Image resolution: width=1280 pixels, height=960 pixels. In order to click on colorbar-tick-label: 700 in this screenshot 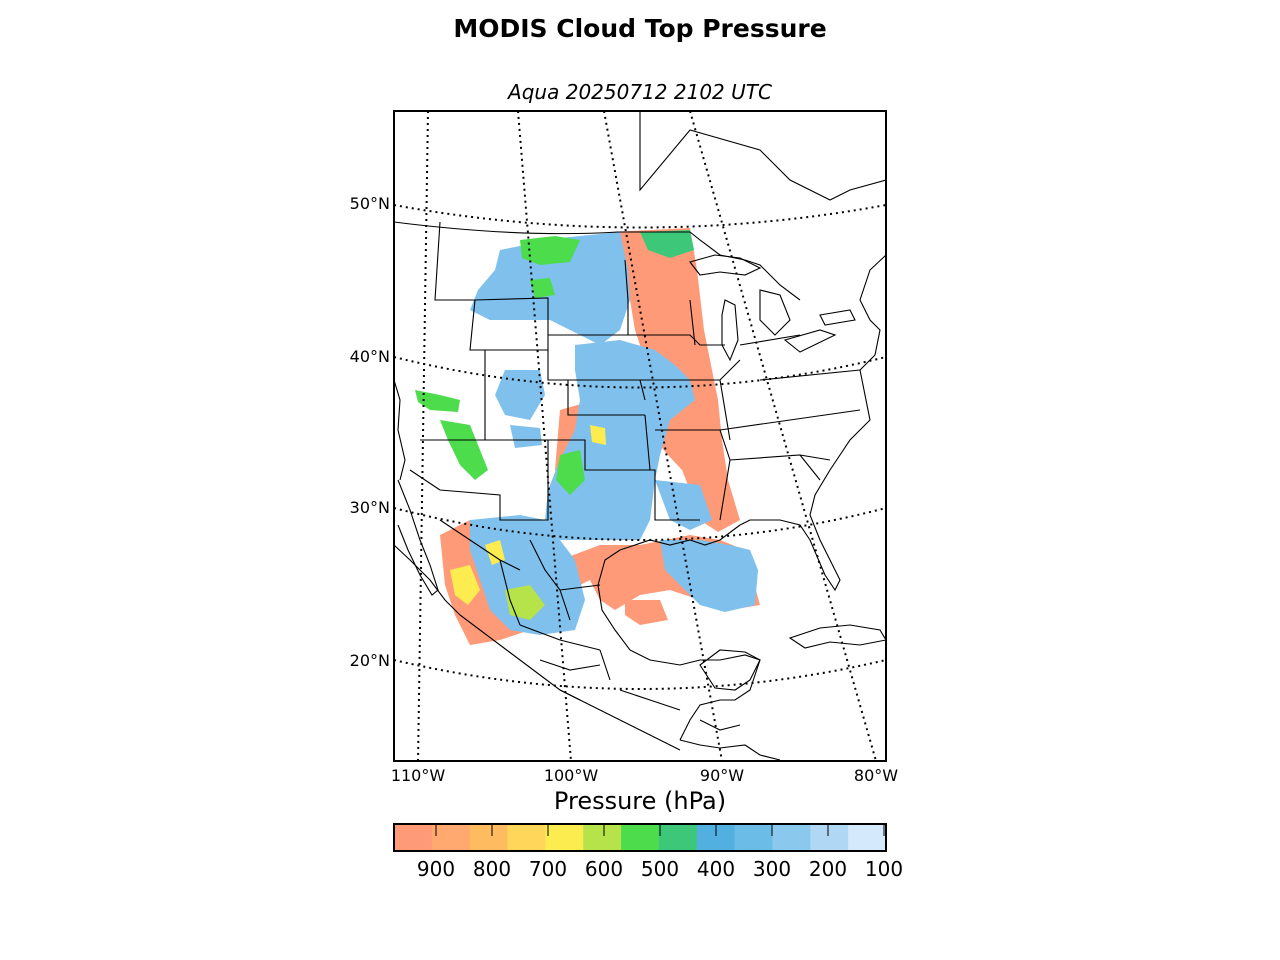, I will do `click(548, 869)`.